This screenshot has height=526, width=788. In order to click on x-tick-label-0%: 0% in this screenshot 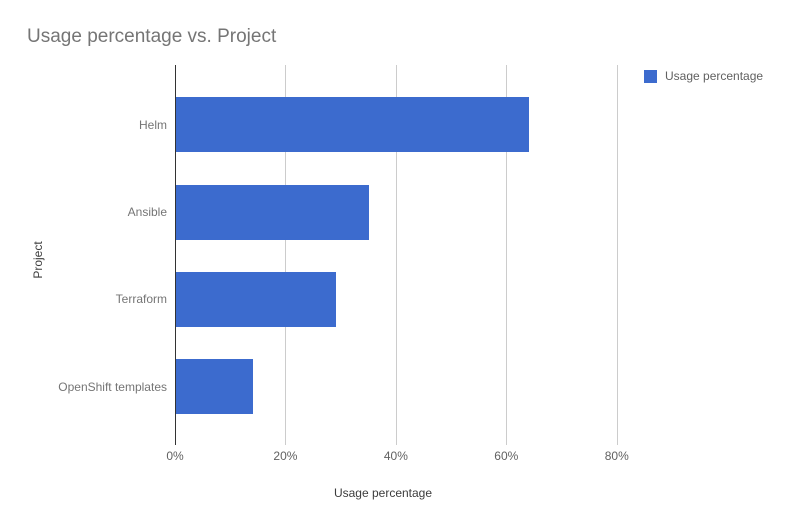, I will do `click(175, 456)`.